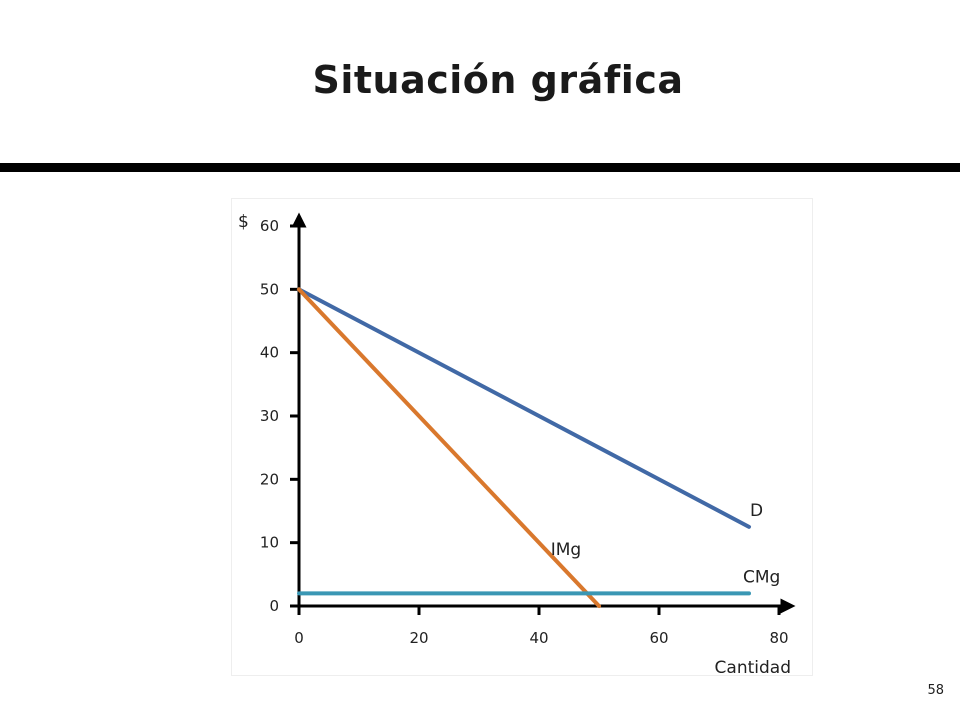 Image resolution: width=960 pixels, height=720 pixels. What do you see at coordinates (269, 479) in the screenshot?
I see `y-tick-label: 20` at bounding box center [269, 479].